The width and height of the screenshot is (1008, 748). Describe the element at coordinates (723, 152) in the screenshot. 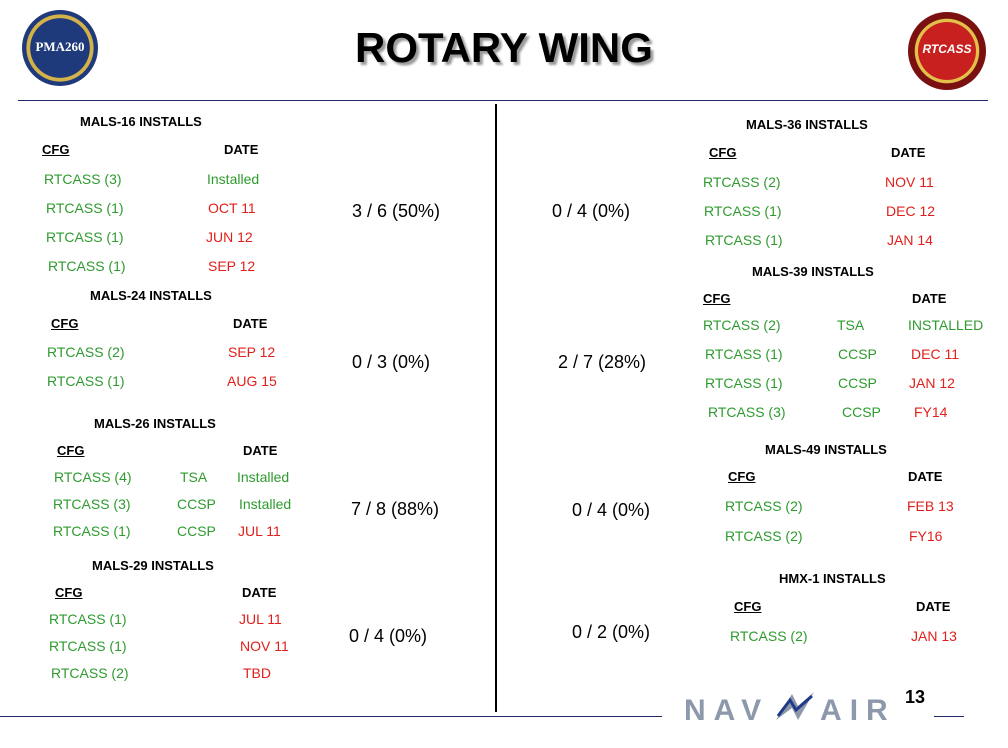

I see `mals36-cfg-header: CFG` at that location.